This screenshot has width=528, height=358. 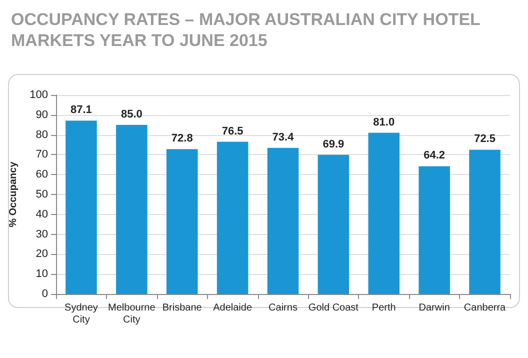 What do you see at coordinates (333, 144) in the screenshot?
I see `data-label: 69.9` at bounding box center [333, 144].